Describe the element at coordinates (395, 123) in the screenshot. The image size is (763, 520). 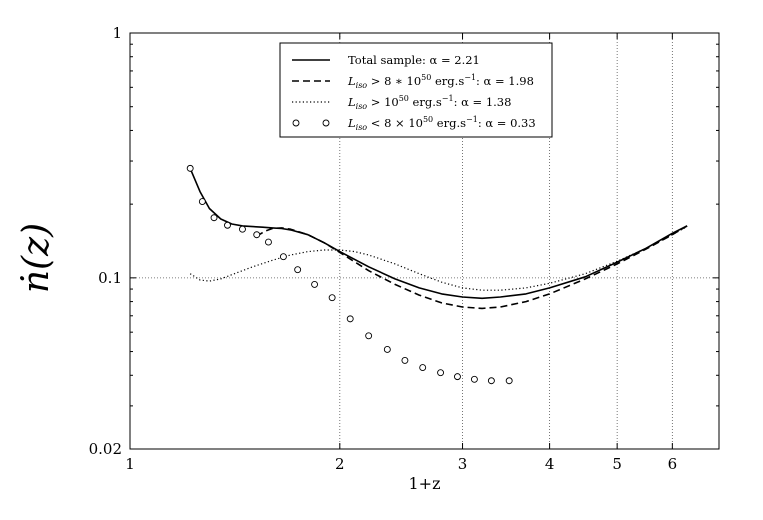
I see `legend-text-part: < 8 × 10` at that location.